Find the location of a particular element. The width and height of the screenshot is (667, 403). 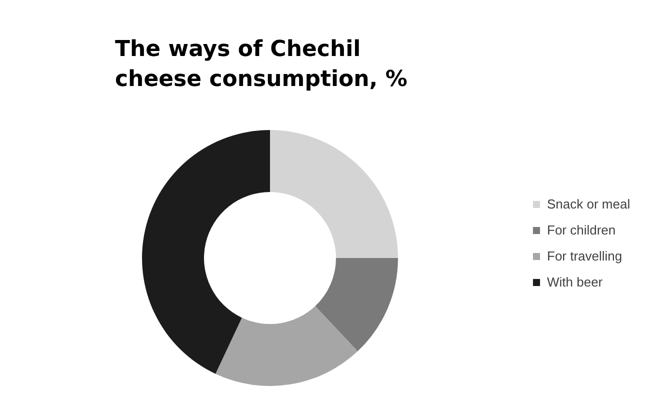

legend-label: Snack or meal is located at coordinates (588, 204).